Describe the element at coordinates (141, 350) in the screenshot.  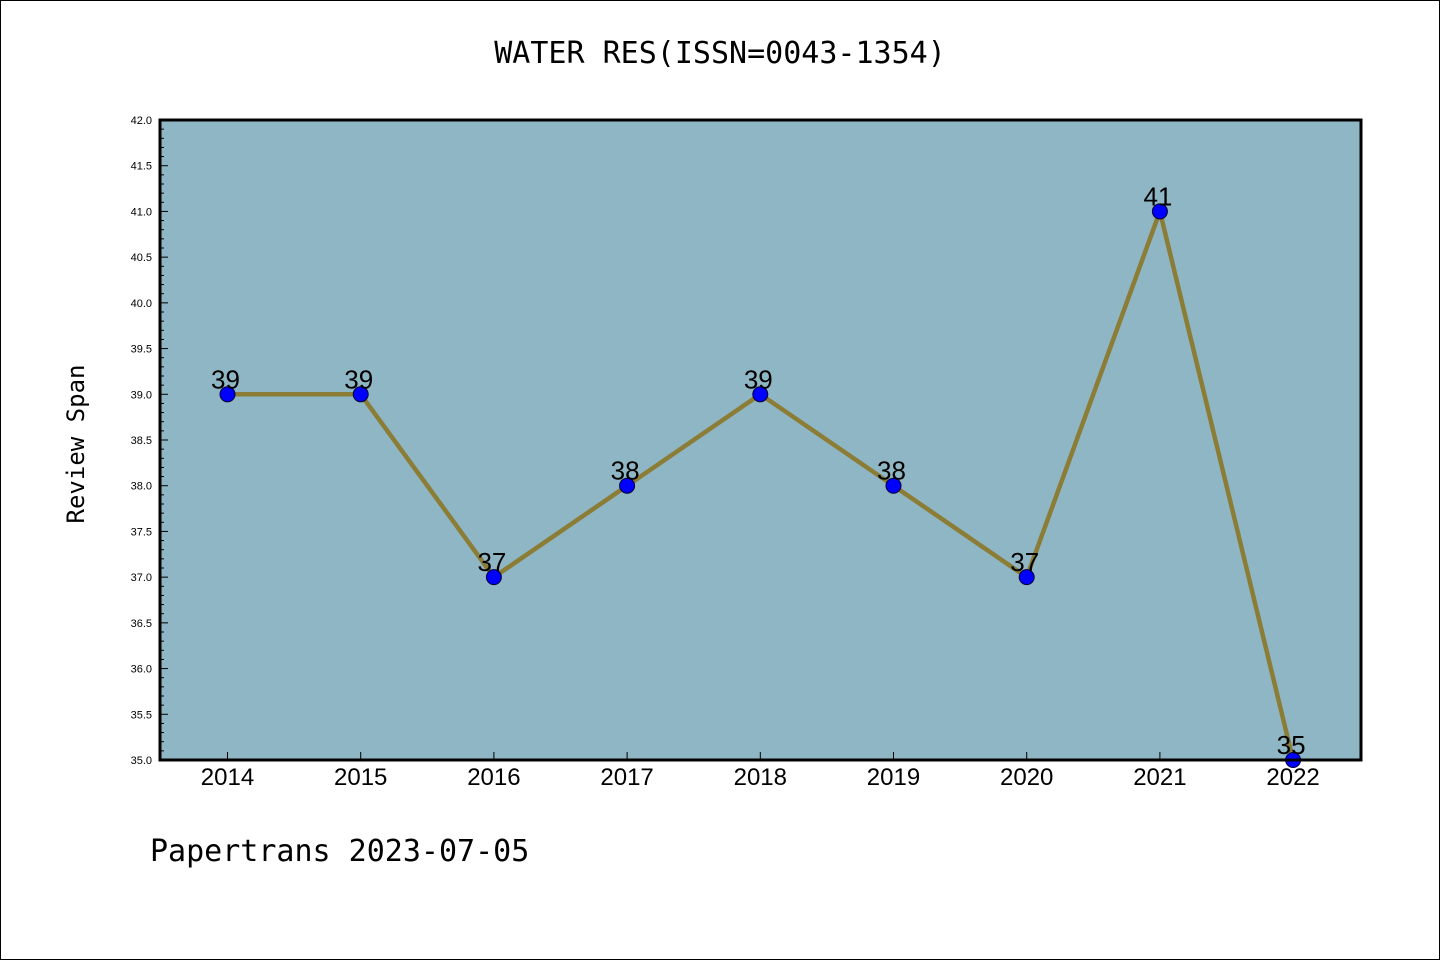
I see `y-tick-label: 39.5` at that location.